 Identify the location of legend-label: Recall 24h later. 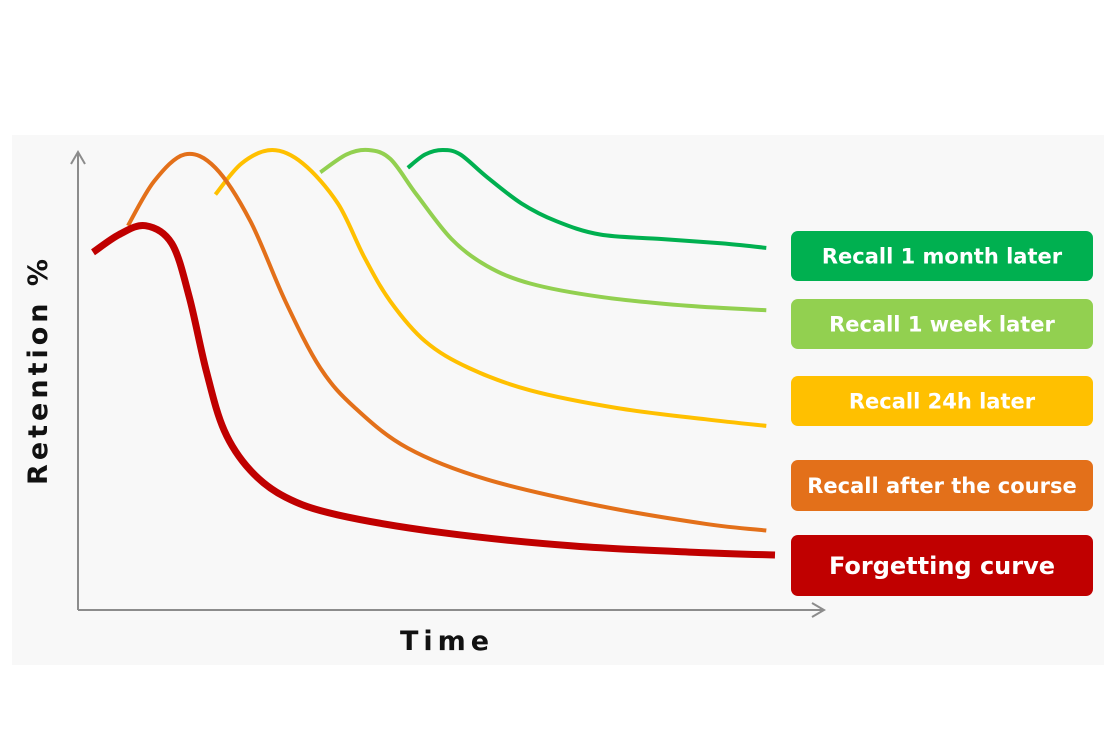
(942, 402).